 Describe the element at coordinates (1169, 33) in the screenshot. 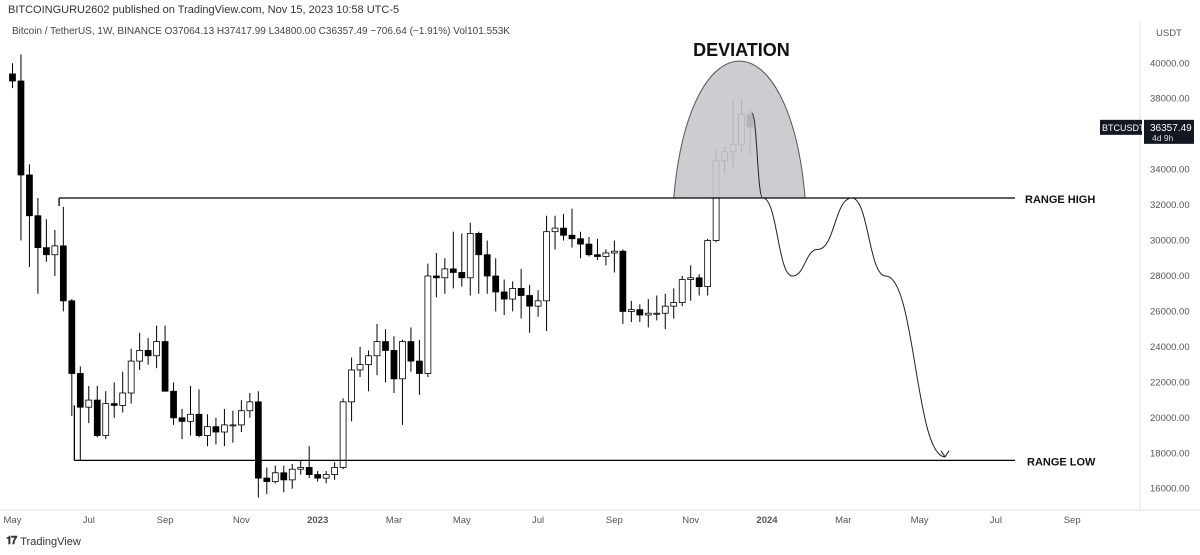

I see `currency-label: USDT` at that location.